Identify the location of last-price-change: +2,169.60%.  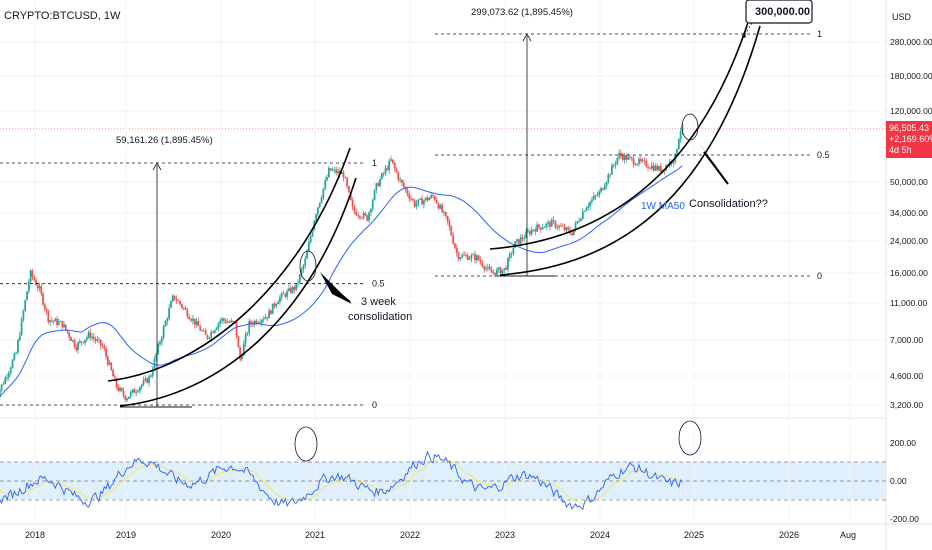
(910, 139).